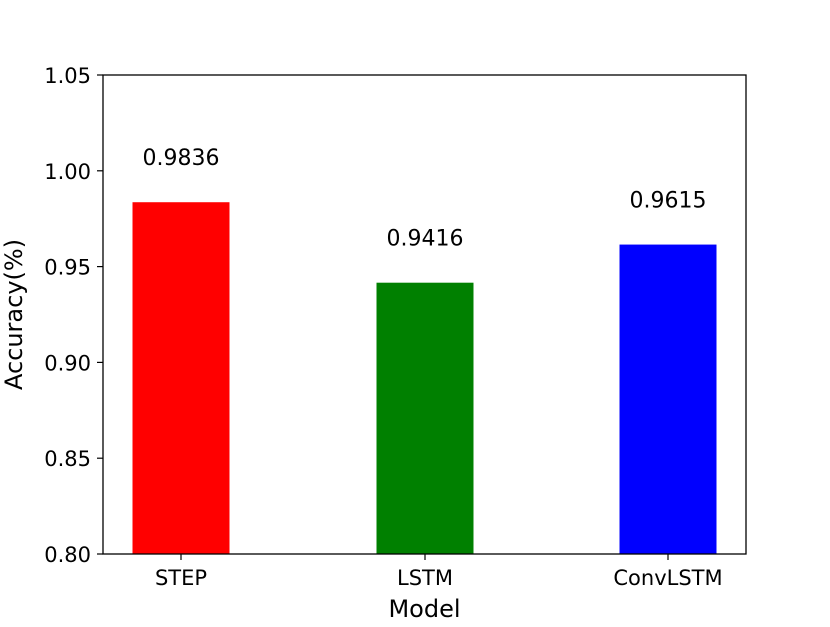 Image resolution: width=830 pixels, height=627 pixels. Describe the element at coordinates (181, 378) in the screenshot. I see `bar-step` at that location.